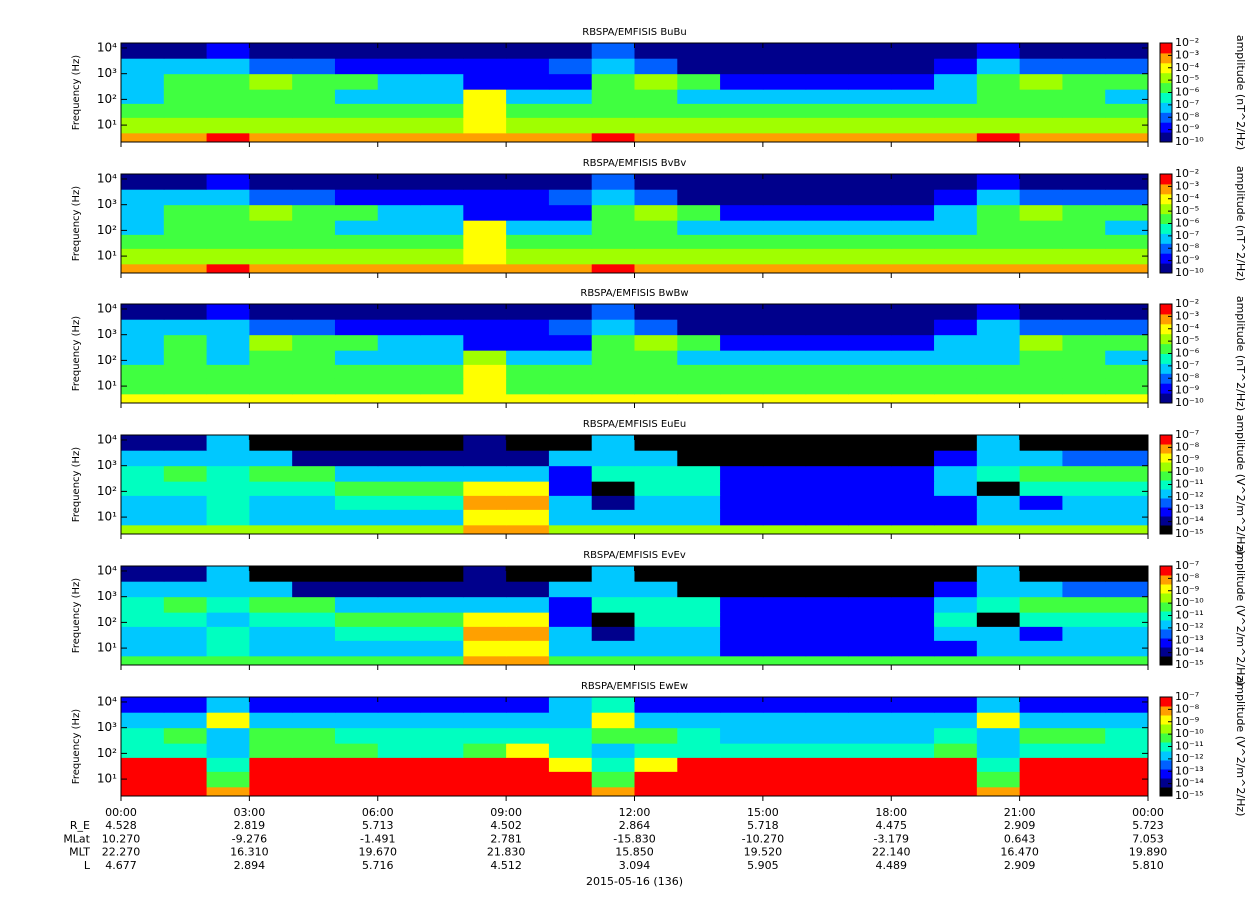 This screenshot has height=899, width=1248. Describe the element at coordinates (634, 293) in the screenshot. I see `panel-title: RBSPA/EMFISIS BwBw` at that location.